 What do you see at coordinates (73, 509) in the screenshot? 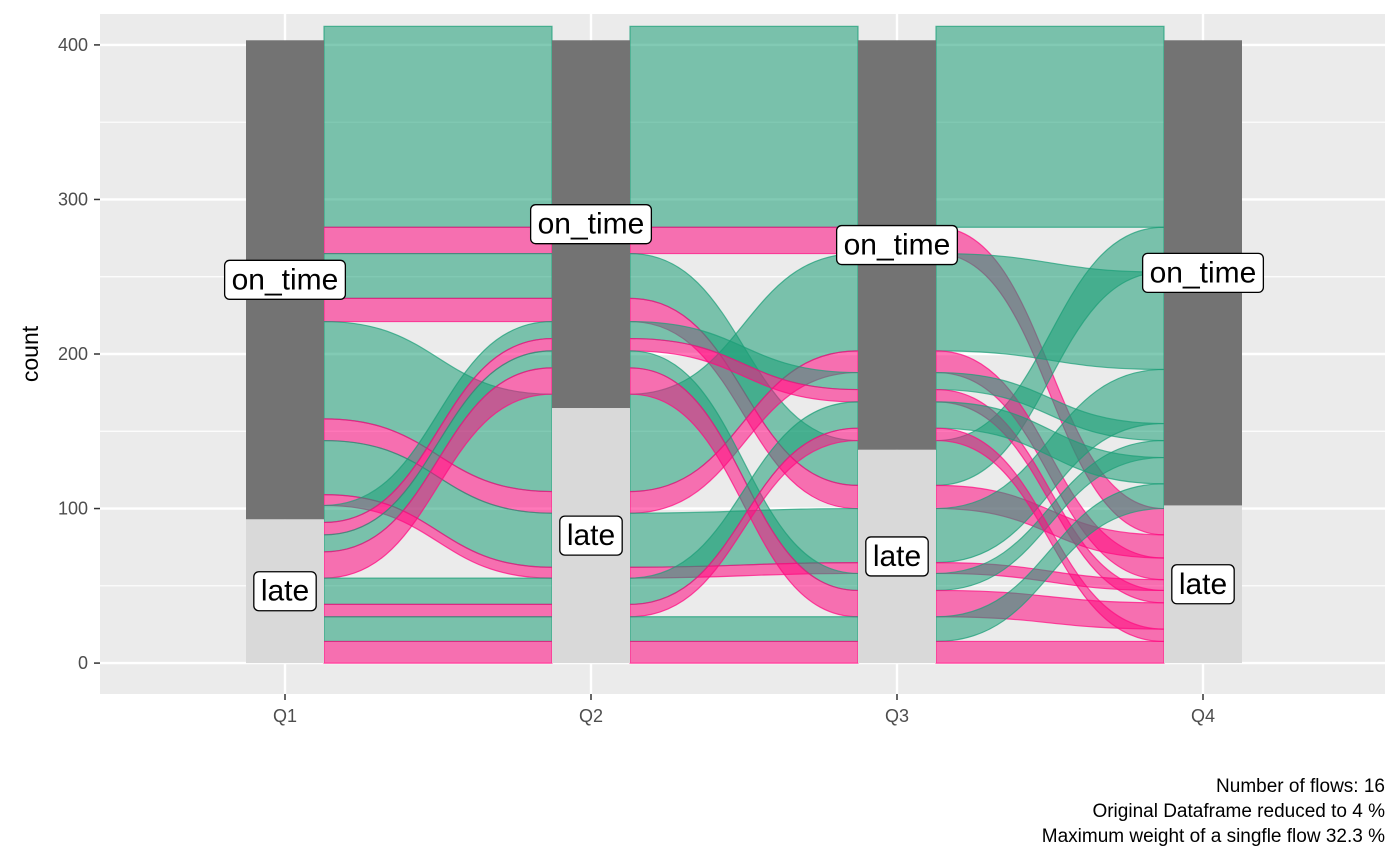
I see `y-tick-label: 100` at bounding box center [73, 509].